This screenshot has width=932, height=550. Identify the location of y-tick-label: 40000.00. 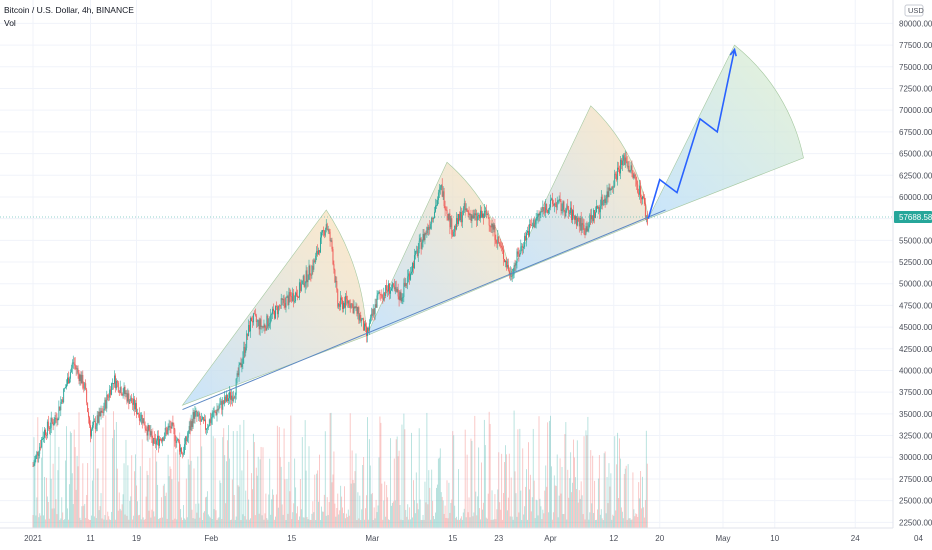
(915, 370).